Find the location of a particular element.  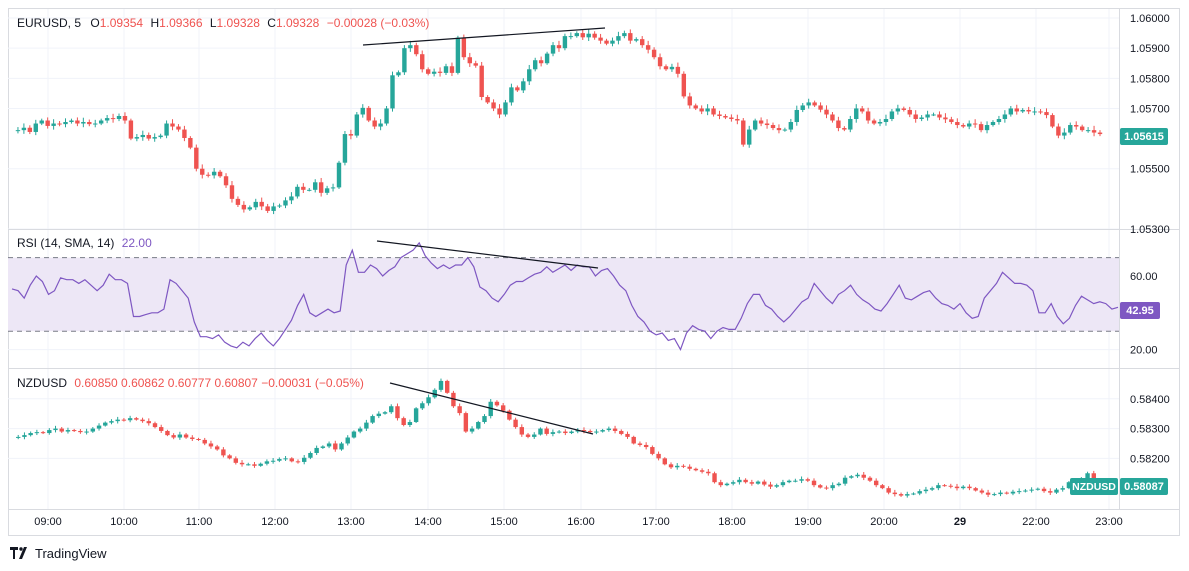

rsi-legend: RSI (14, SMA, 14) 22.00 is located at coordinates (84, 243).